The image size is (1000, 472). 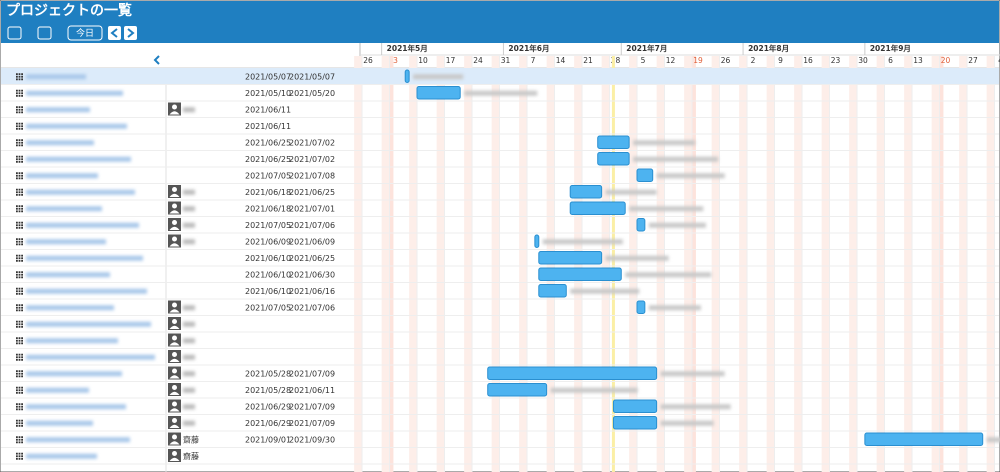 I want to click on today-label: 今日, so click(x=85, y=33).